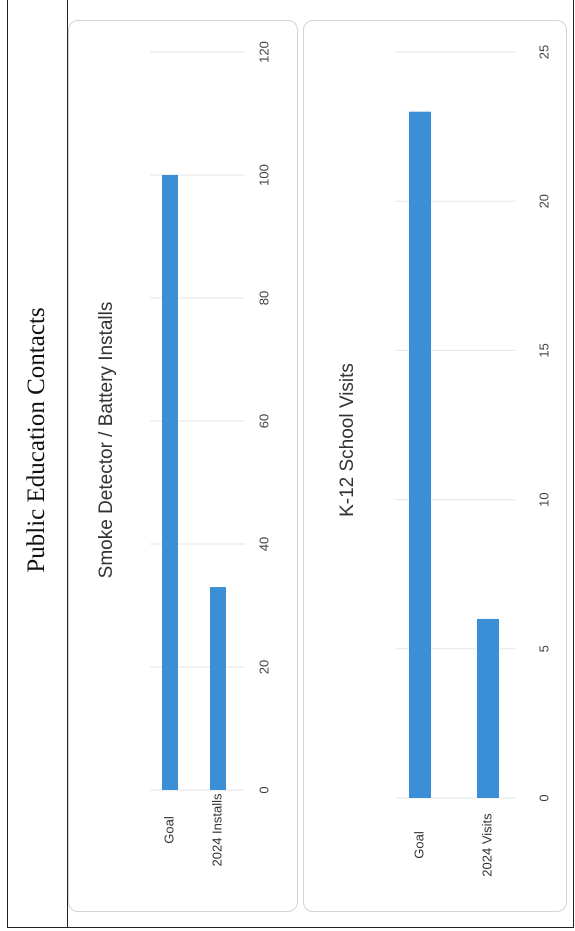 The width and height of the screenshot is (575, 931). Describe the element at coordinates (263, 52) in the screenshot. I see `tick-label: 120` at that location.